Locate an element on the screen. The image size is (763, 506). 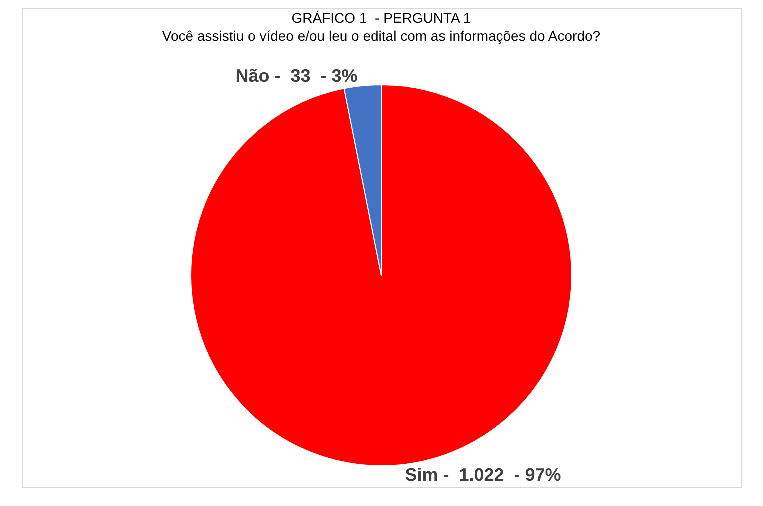
slice-label: Sim - 1.022 - 97% is located at coordinates (483, 474).